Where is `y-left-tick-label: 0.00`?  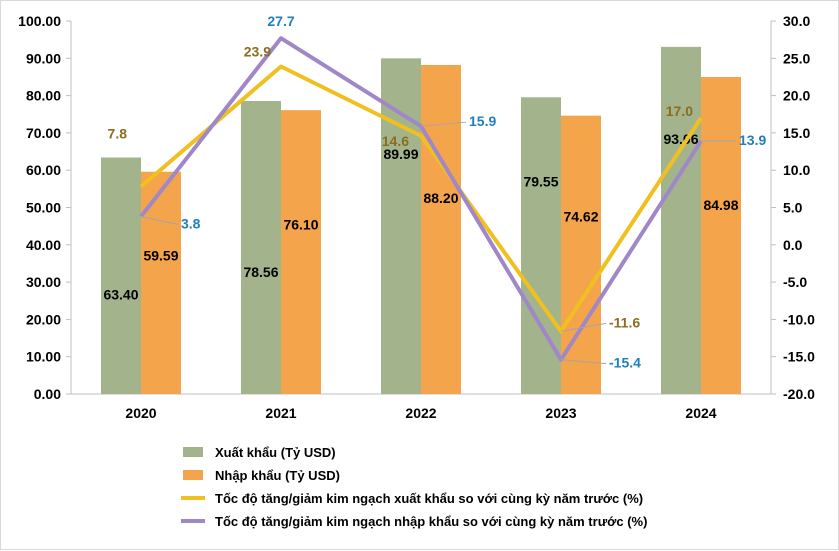 y-left-tick-label: 0.00 is located at coordinates (47, 394).